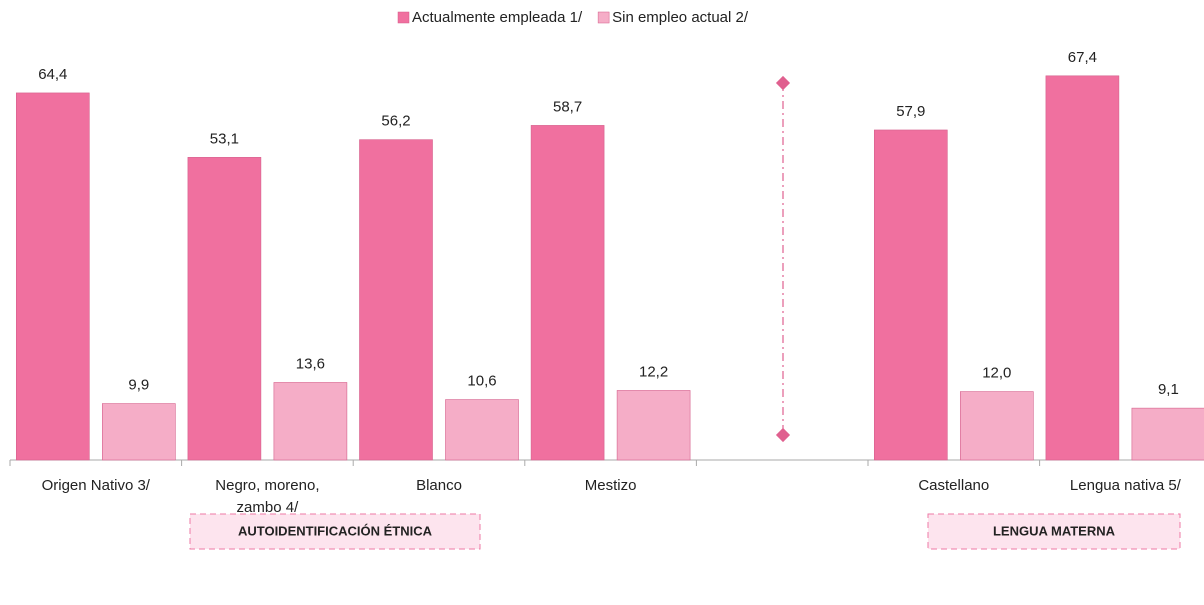  I want to click on x-tick-label: Origen Nativo 3/, so click(96, 485).